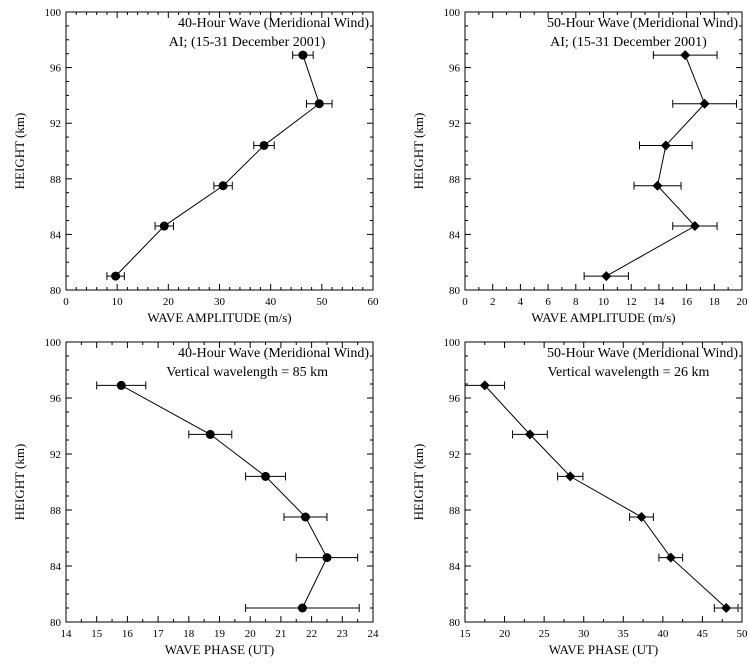 This screenshot has width=749, height=667. Describe the element at coordinates (576, 302) in the screenshot. I see `x-tick-label: 8` at that location.